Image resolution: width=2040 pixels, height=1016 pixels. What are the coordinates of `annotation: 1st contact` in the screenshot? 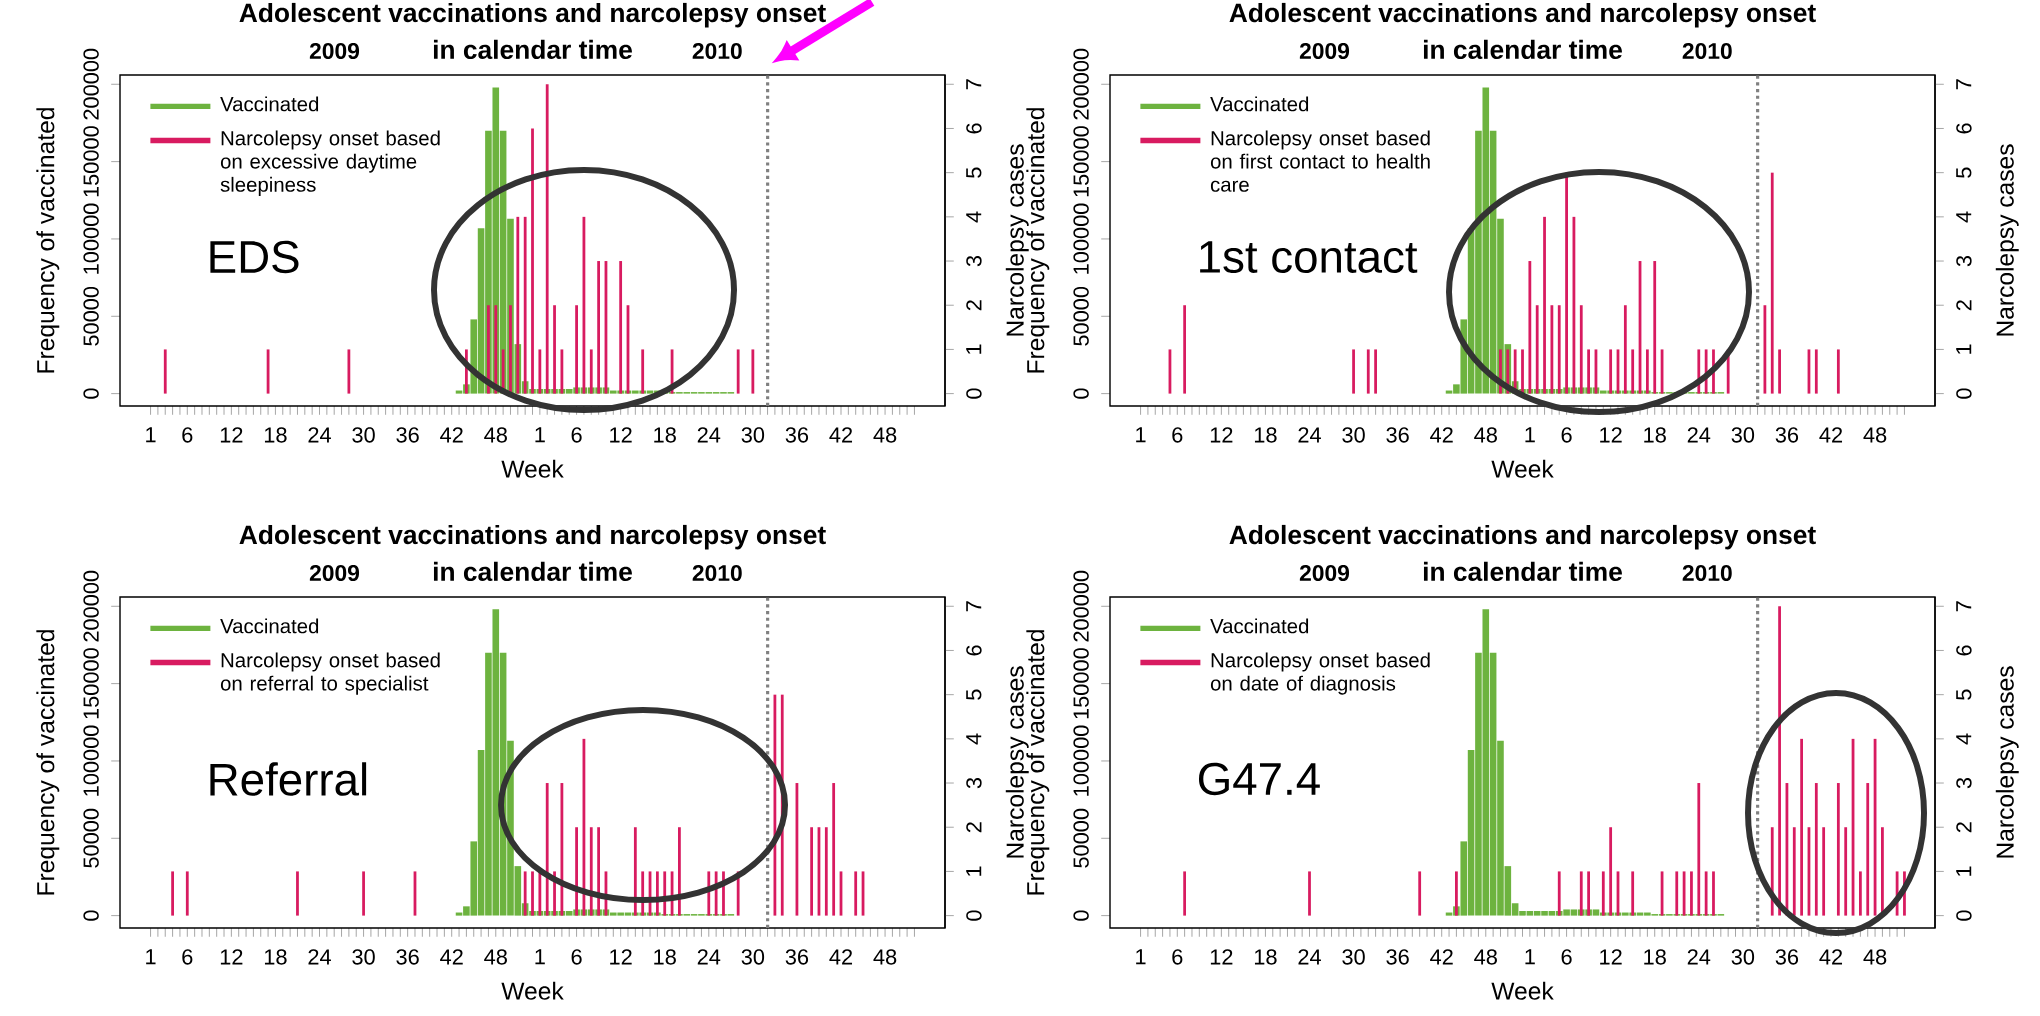 It's located at (1309, 257).